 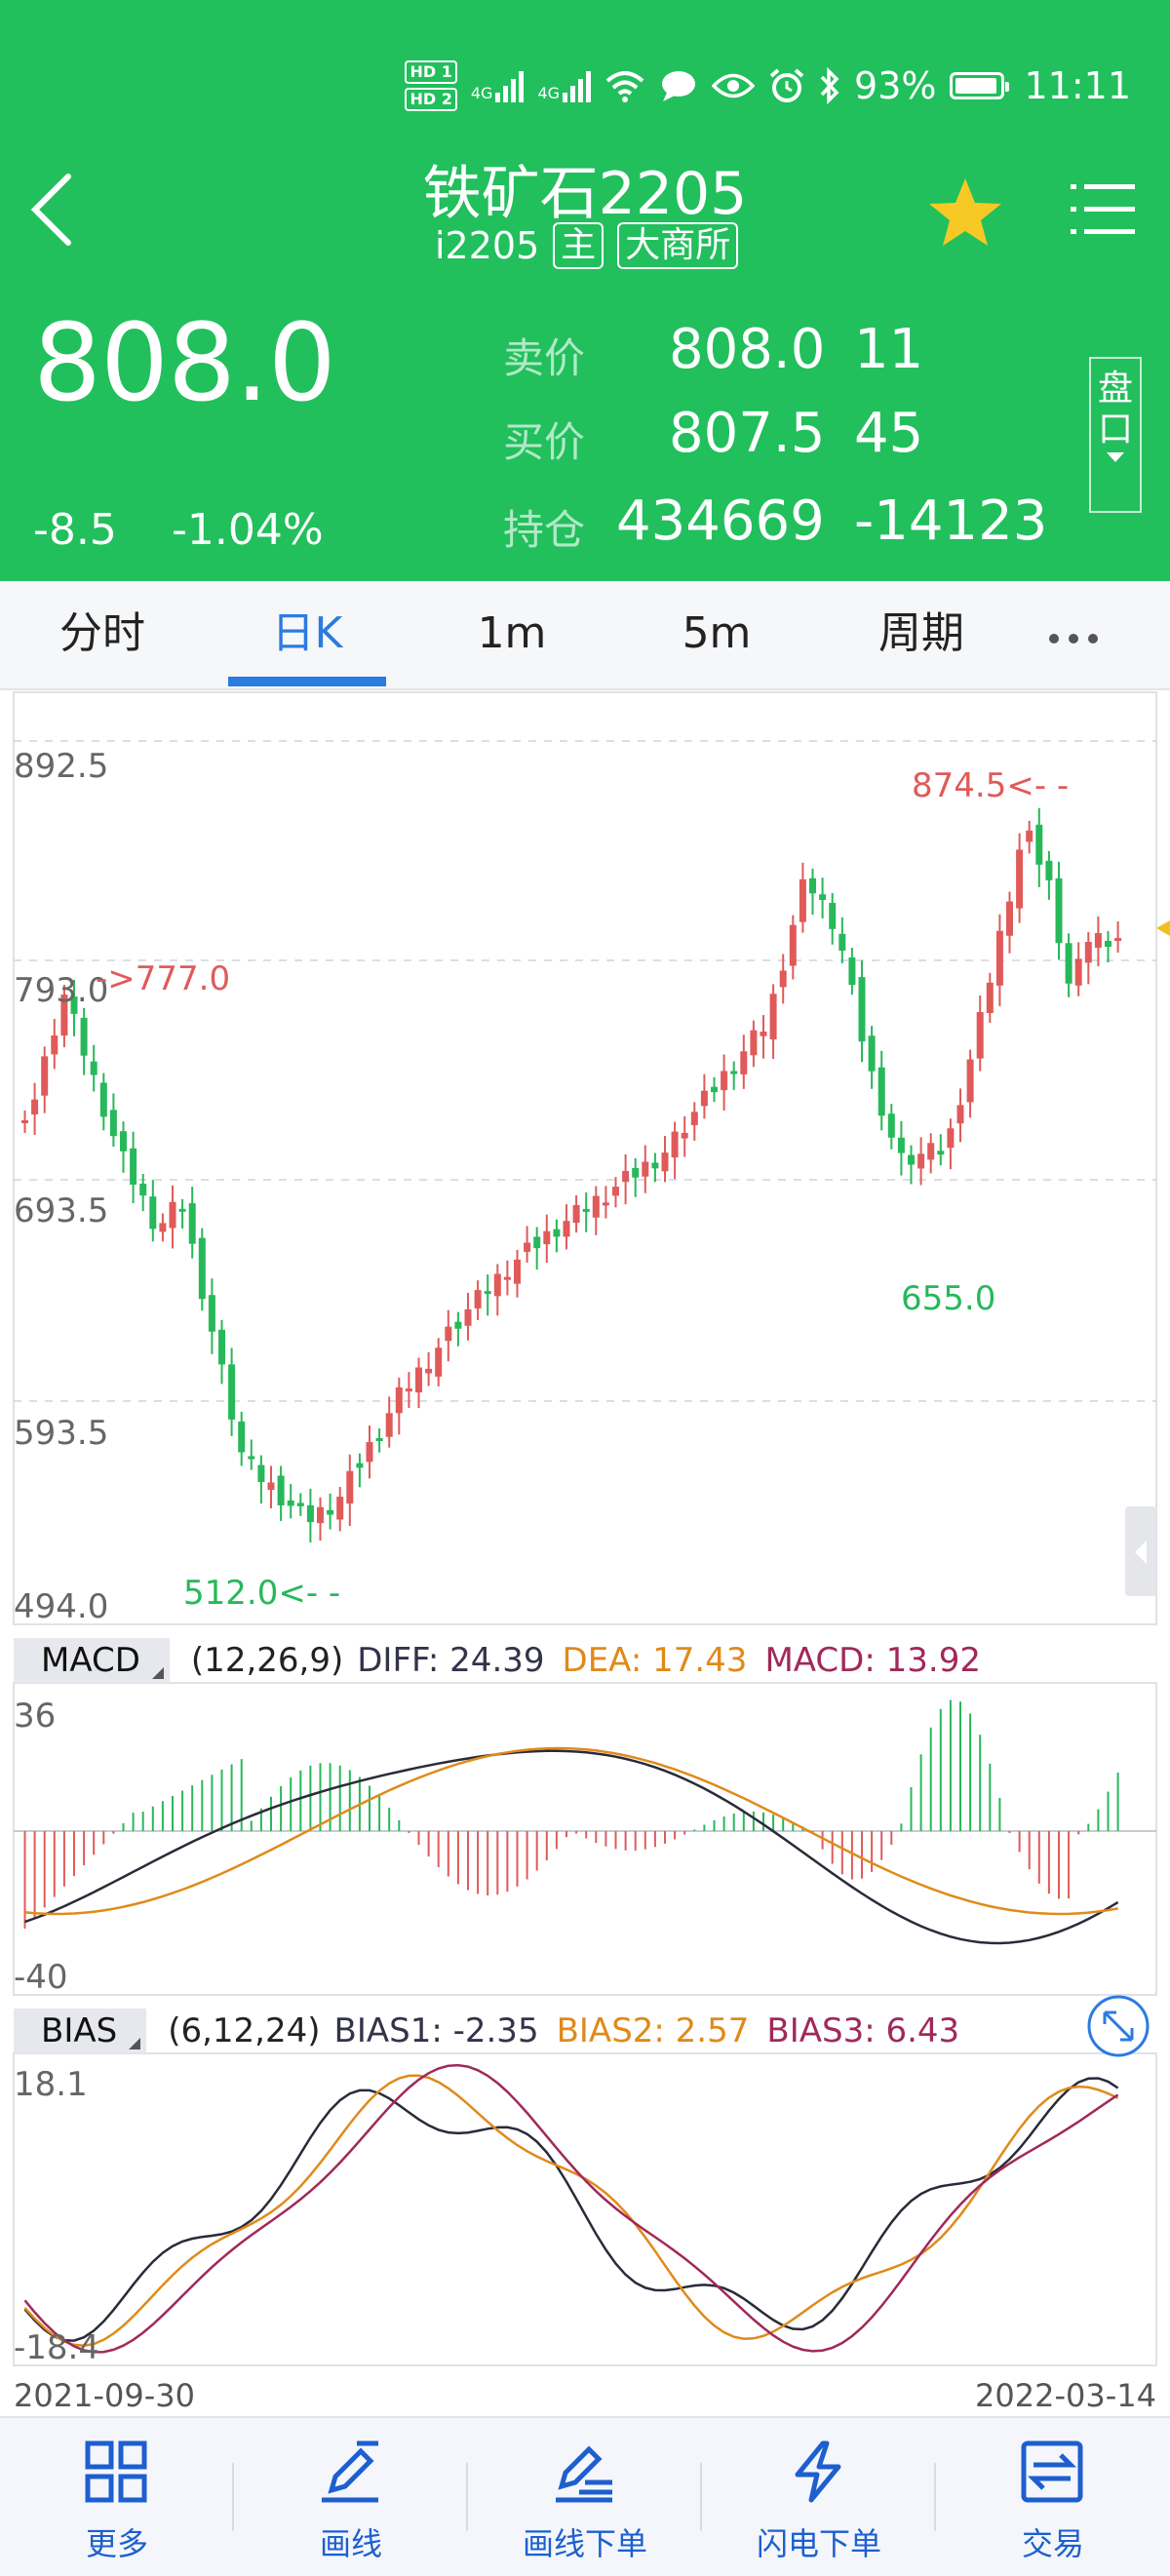 I want to click on trade-button: 交易, so click(x=1053, y=2497).